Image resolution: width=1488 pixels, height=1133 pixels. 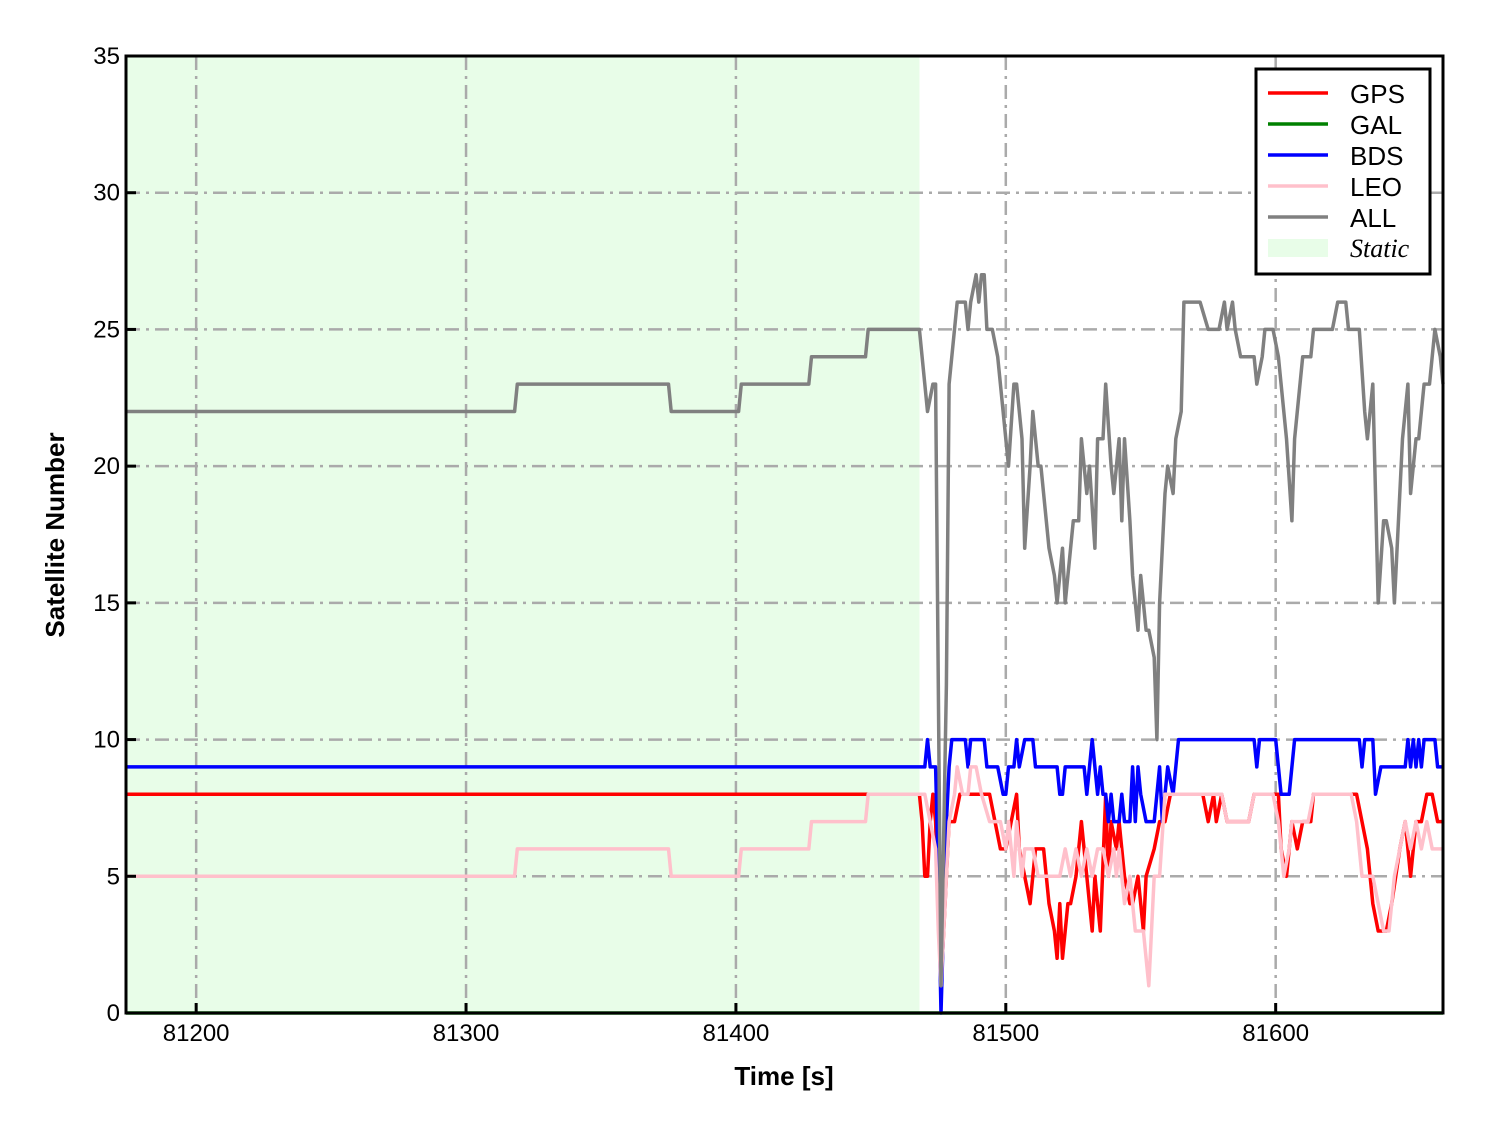 What do you see at coordinates (106, 193) in the screenshot?
I see `y-tick-label: 30` at bounding box center [106, 193].